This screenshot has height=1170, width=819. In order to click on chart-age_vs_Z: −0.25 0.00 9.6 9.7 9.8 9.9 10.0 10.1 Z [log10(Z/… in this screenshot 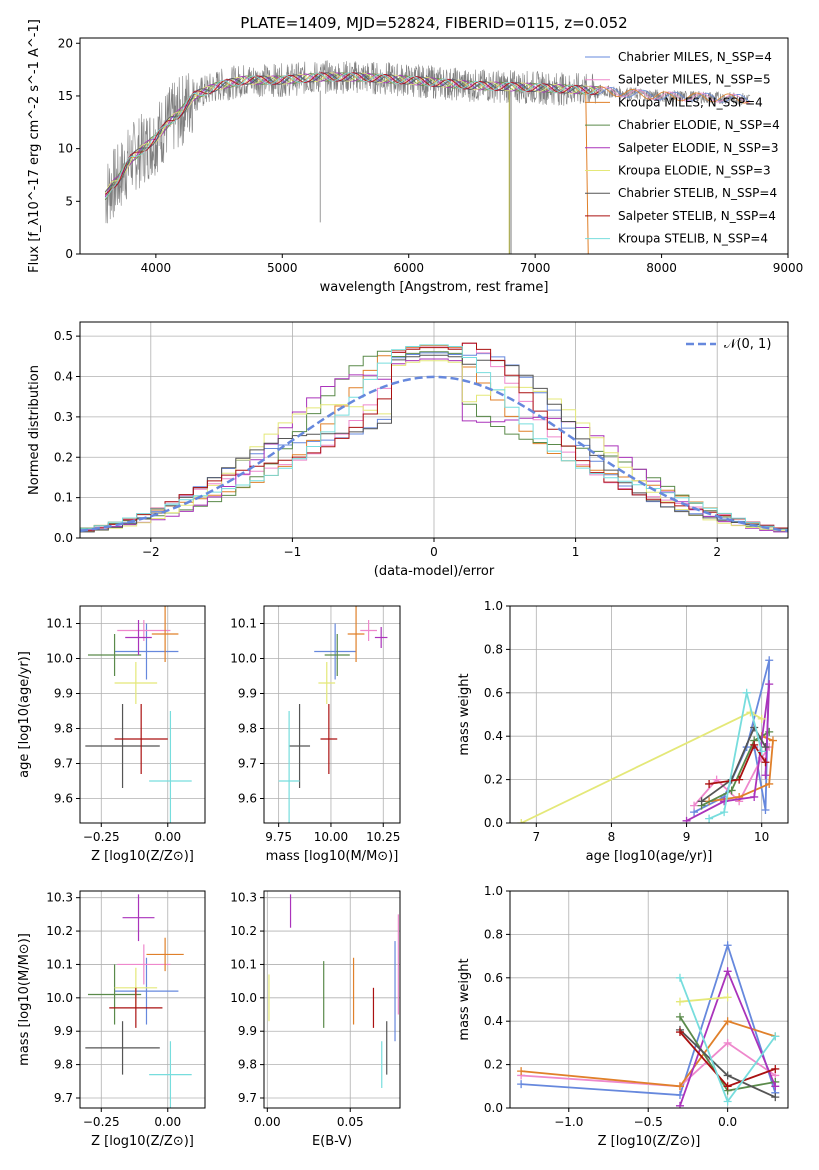, I will do `click(111, 734)`.